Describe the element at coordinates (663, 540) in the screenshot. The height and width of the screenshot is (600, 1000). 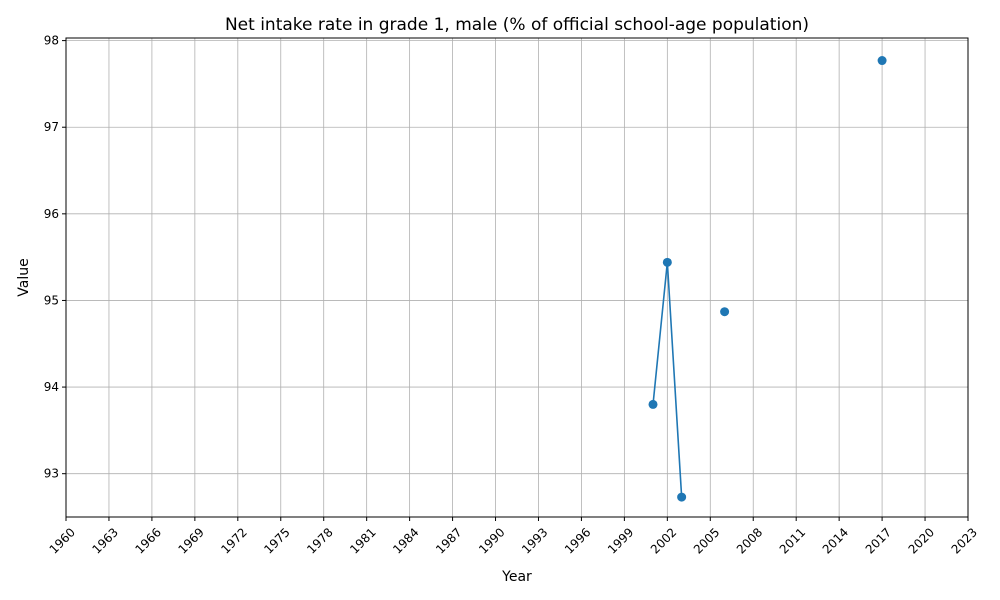
I see `x-tick-label: 2002` at that location.